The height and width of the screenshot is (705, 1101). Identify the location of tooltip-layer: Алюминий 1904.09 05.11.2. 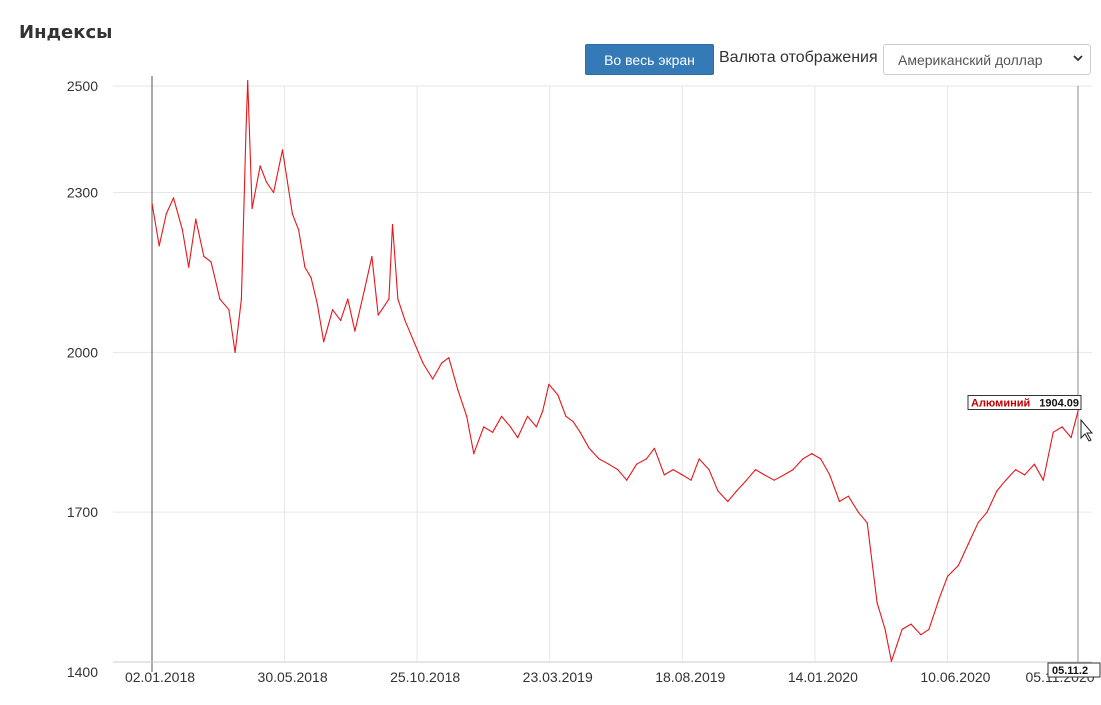
(1034, 536).